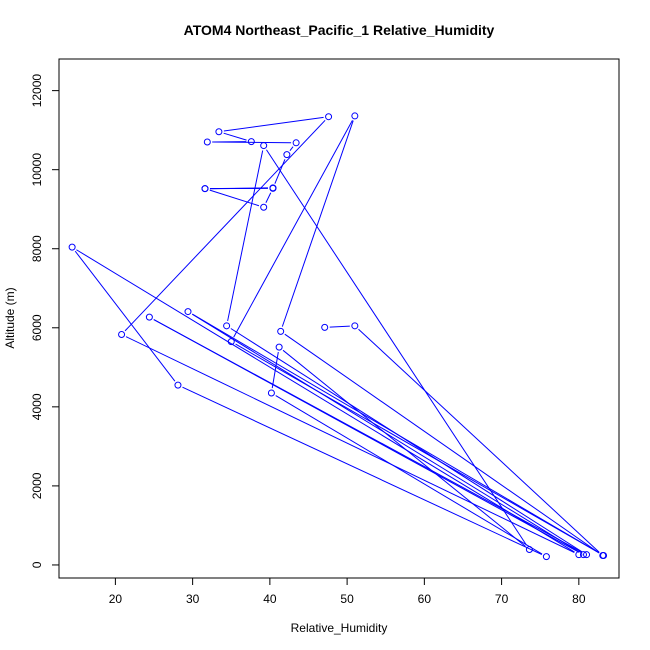 The height and width of the screenshot is (650, 650). What do you see at coordinates (37, 485) in the screenshot?
I see `y-tick-label: 2000` at bounding box center [37, 485].